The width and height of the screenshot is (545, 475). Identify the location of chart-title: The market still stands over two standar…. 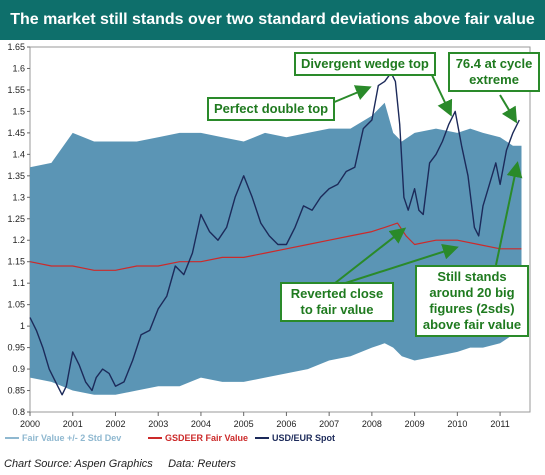
(272, 19).